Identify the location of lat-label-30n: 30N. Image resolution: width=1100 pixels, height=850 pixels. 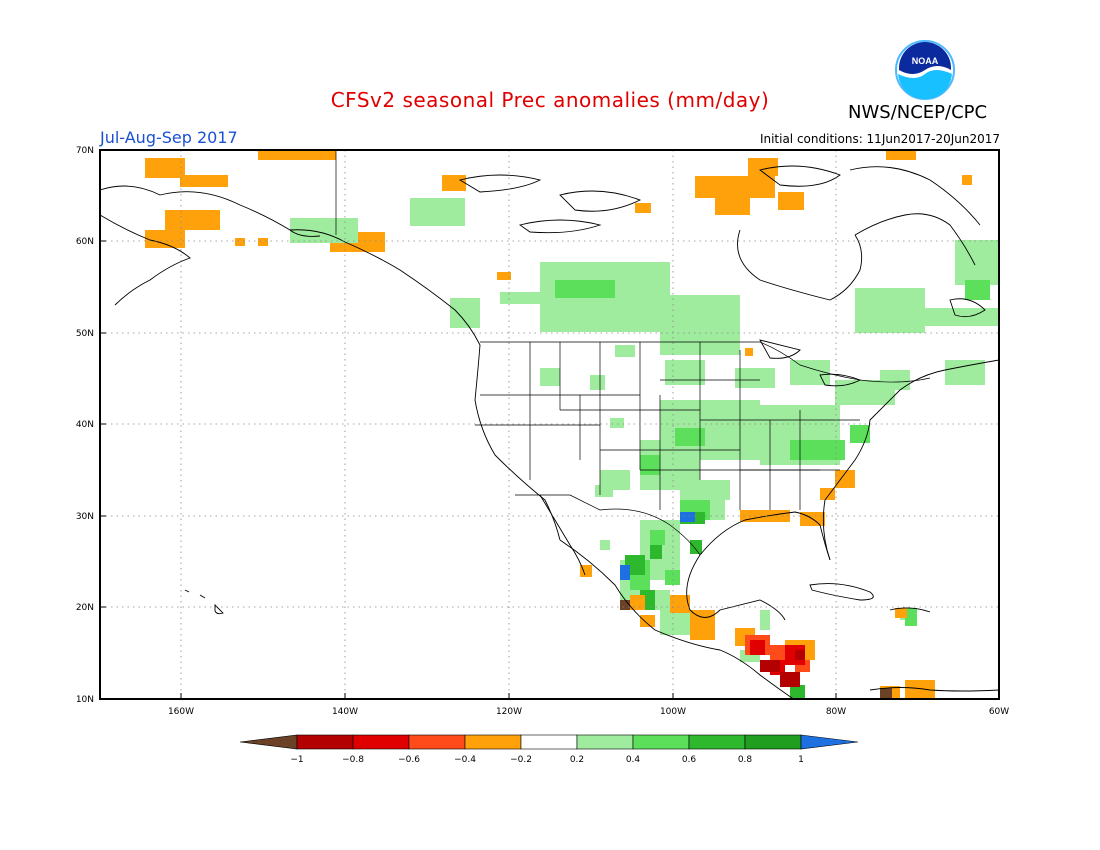
(85, 517).